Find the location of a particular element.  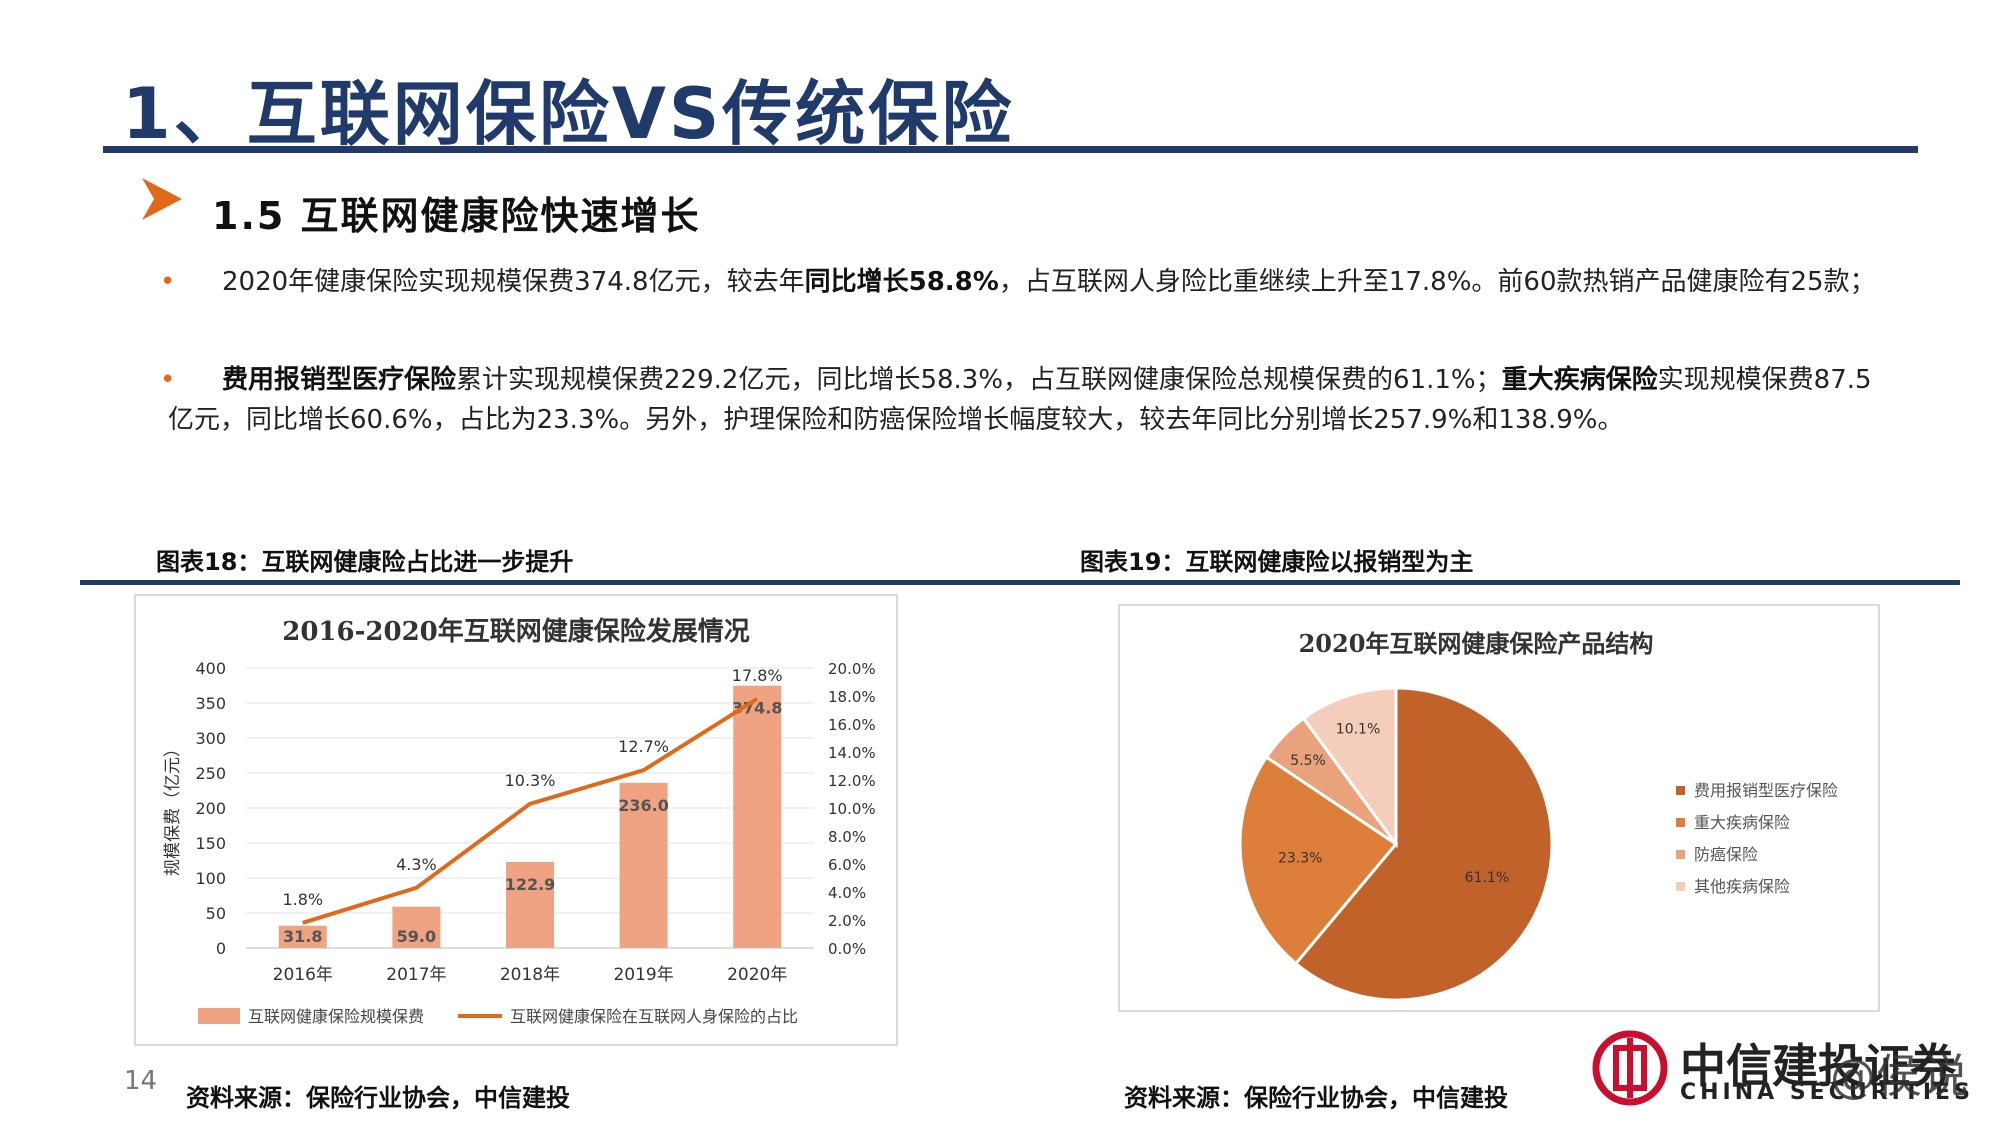

legend-line-label: 互联网健康保险在互联网人身保险的占比 is located at coordinates (654, 1016).